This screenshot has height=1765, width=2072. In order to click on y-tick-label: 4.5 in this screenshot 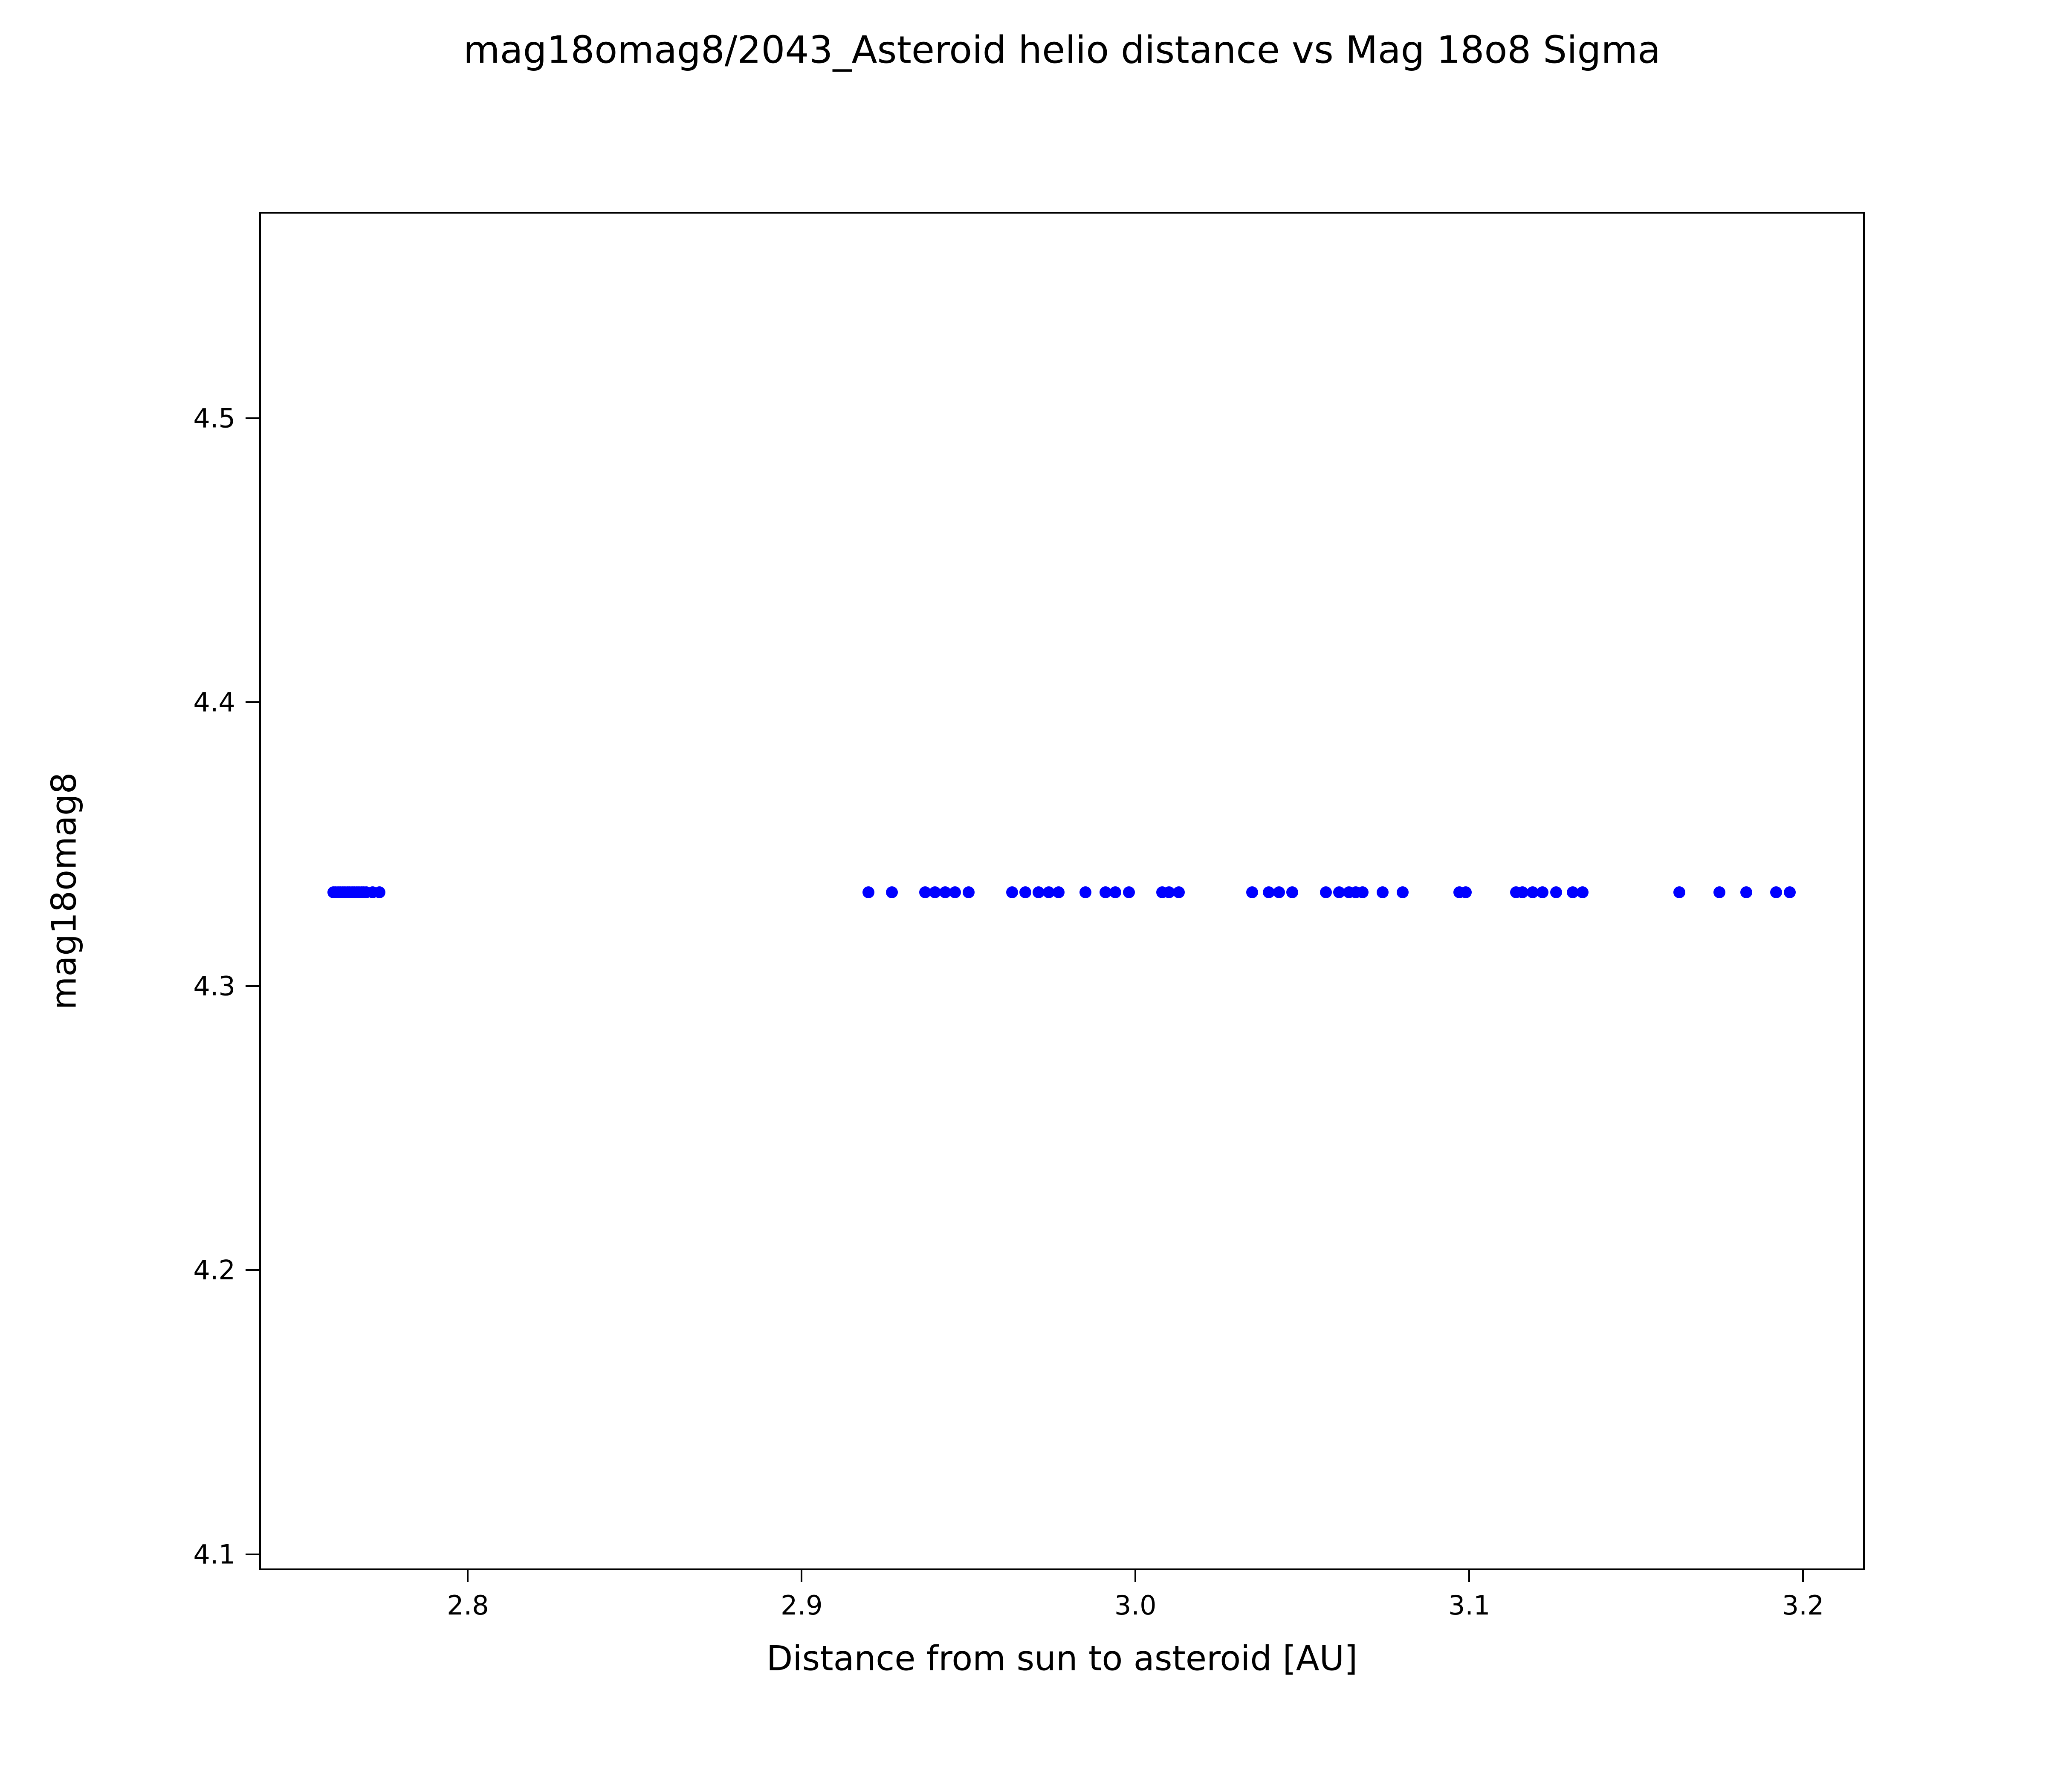, I will do `click(214, 418)`.